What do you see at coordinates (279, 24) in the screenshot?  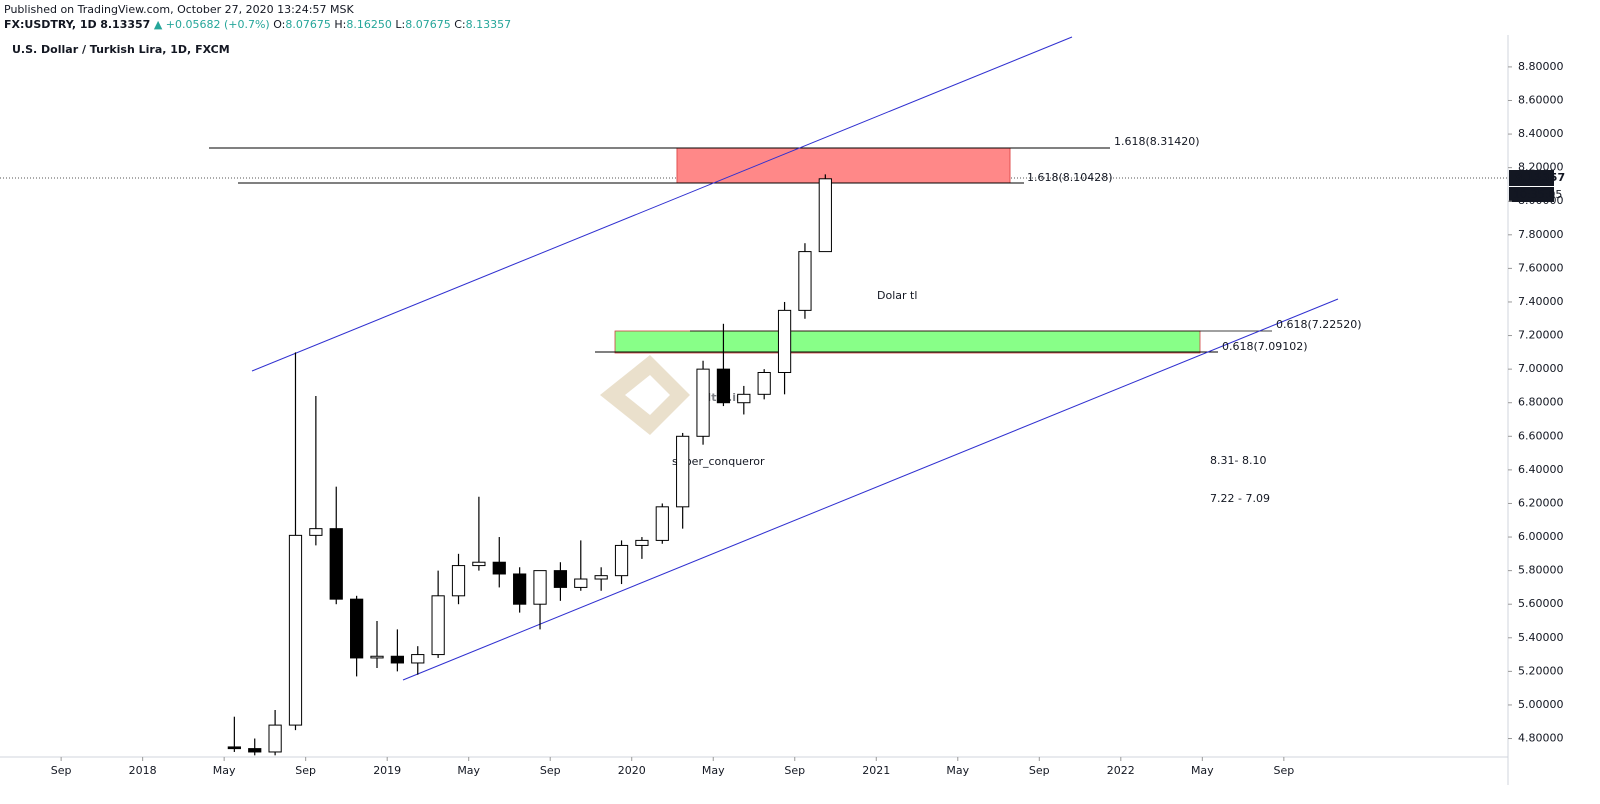 I see `o-label: O:` at bounding box center [279, 24].